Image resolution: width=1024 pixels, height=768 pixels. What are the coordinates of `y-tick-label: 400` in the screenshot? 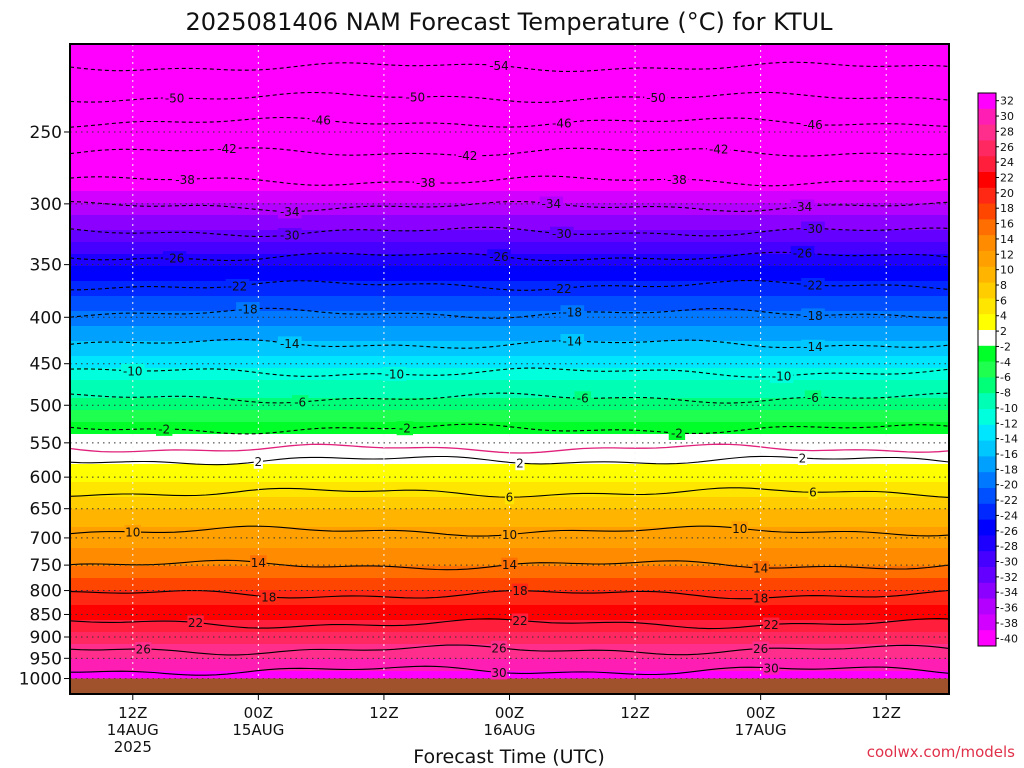 It's located at (46, 318).